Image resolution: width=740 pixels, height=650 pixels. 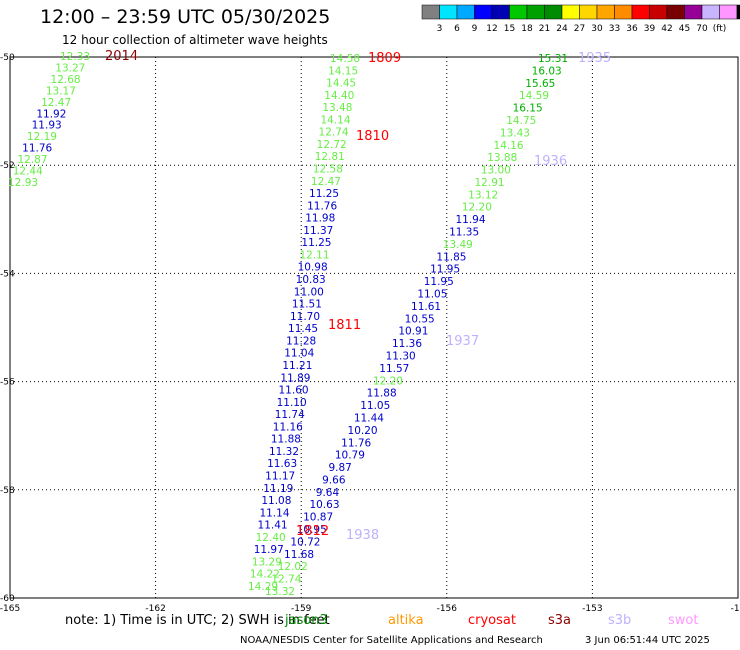 What do you see at coordinates (265, 575) in the screenshot?
I see `wave-height-label: 14.22` at bounding box center [265, 575].